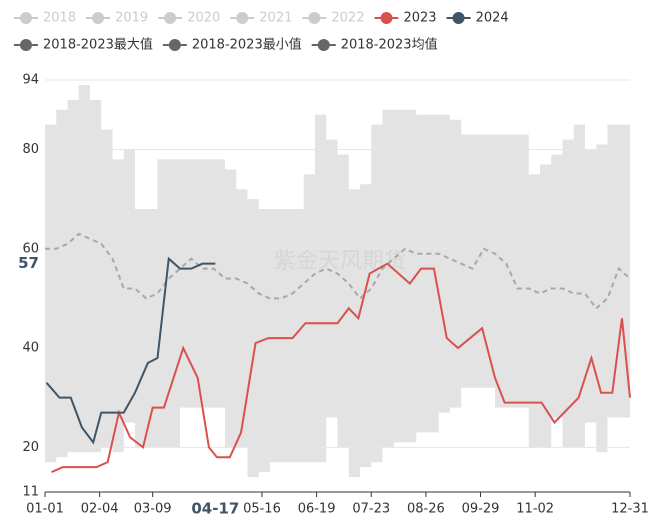 The width and height of the screenshot is (659, 517). Describe the element at coordinates (30, 149) in the screenshot. I see `y-tick-label: 80` at that location.